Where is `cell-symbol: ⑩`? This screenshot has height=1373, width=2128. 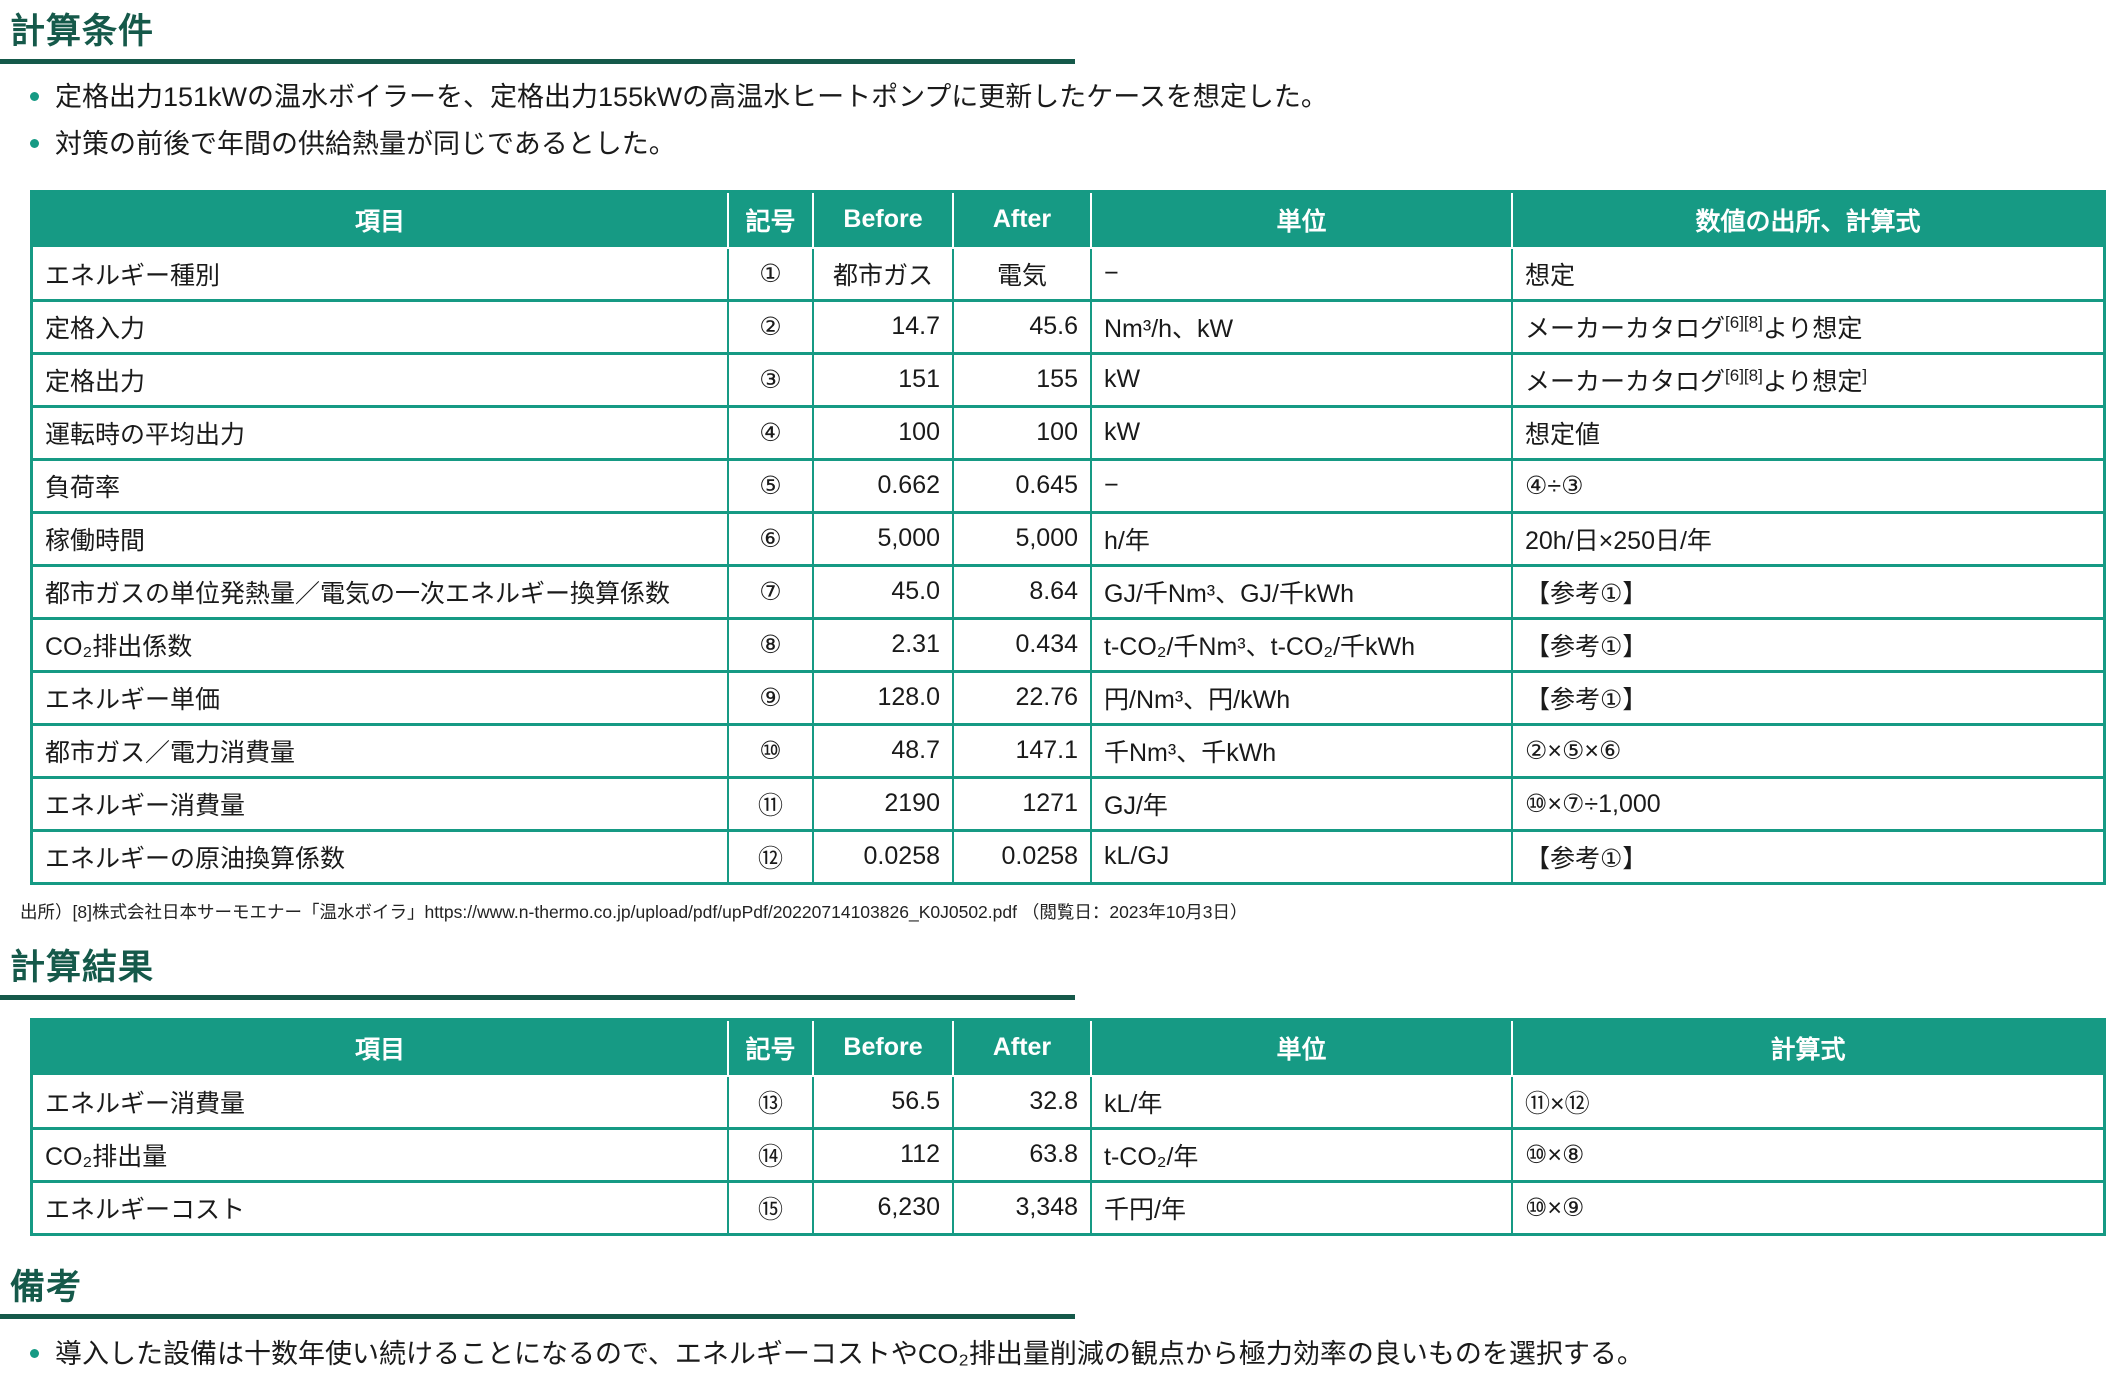
cell-symbol: ⑩ is located at coordinates (769, 749).